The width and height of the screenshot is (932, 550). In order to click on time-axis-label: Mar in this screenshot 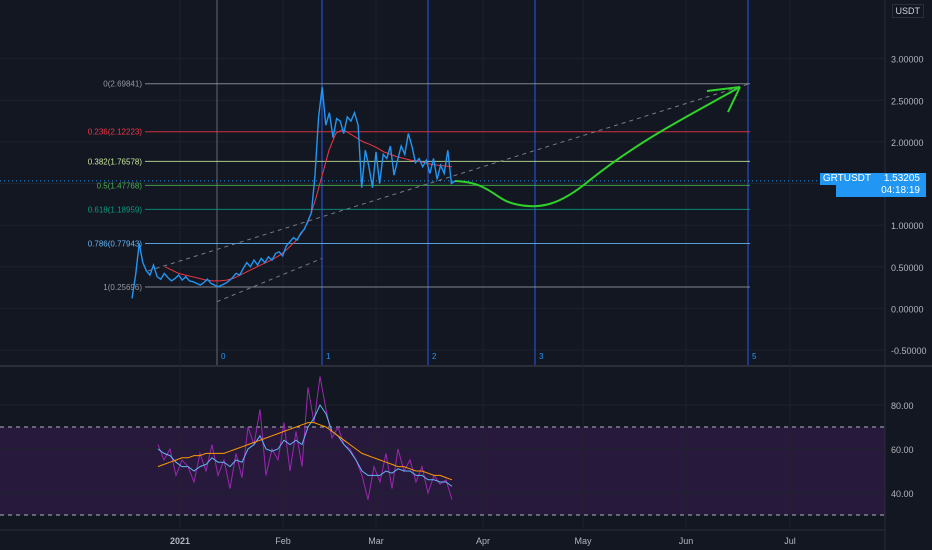, I will do `click(376, 541)`.